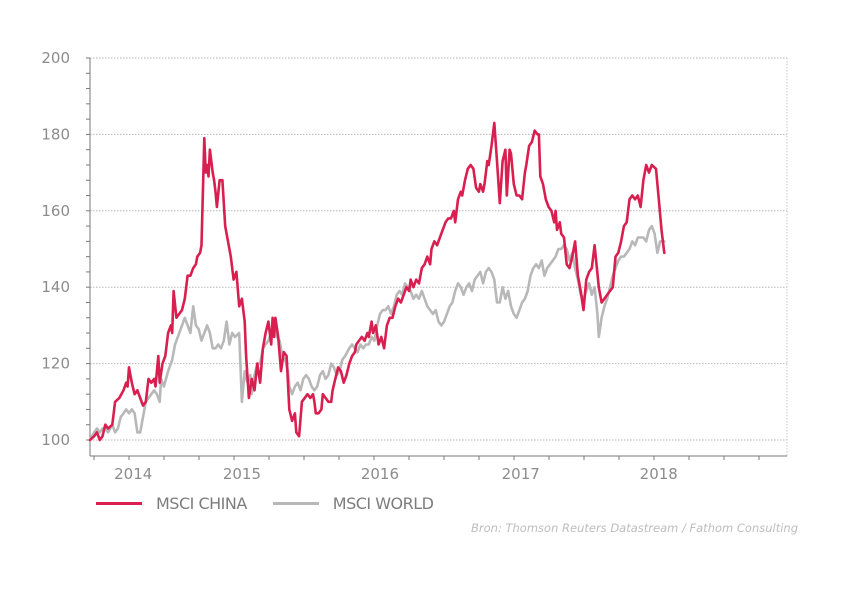  I want to click on y-tick-label: 180, so click(55, 134).